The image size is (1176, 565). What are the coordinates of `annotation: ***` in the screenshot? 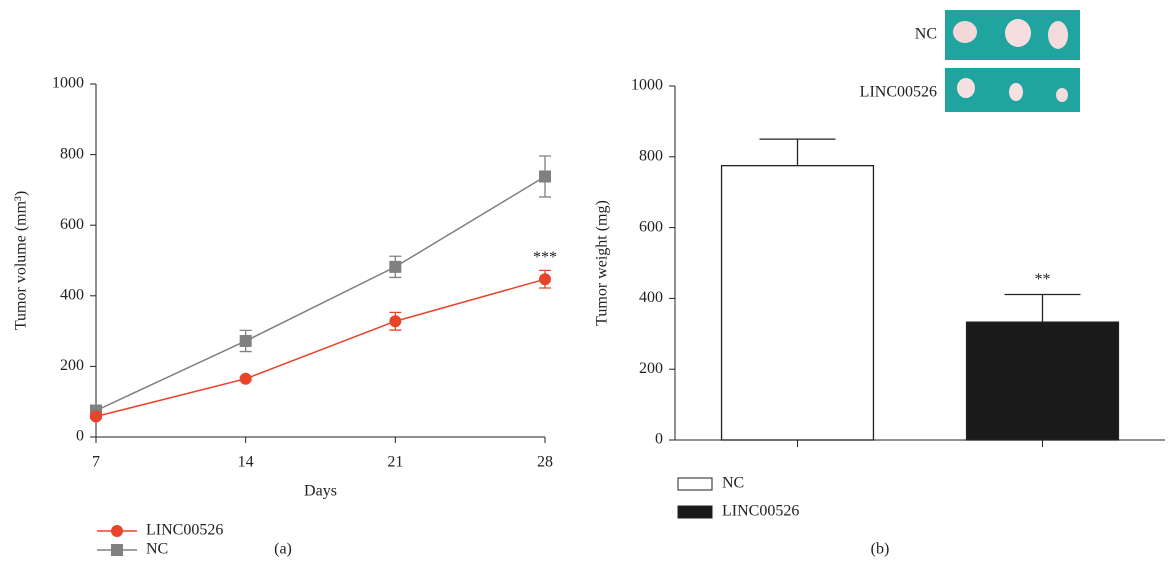 It's located at (545, 257).